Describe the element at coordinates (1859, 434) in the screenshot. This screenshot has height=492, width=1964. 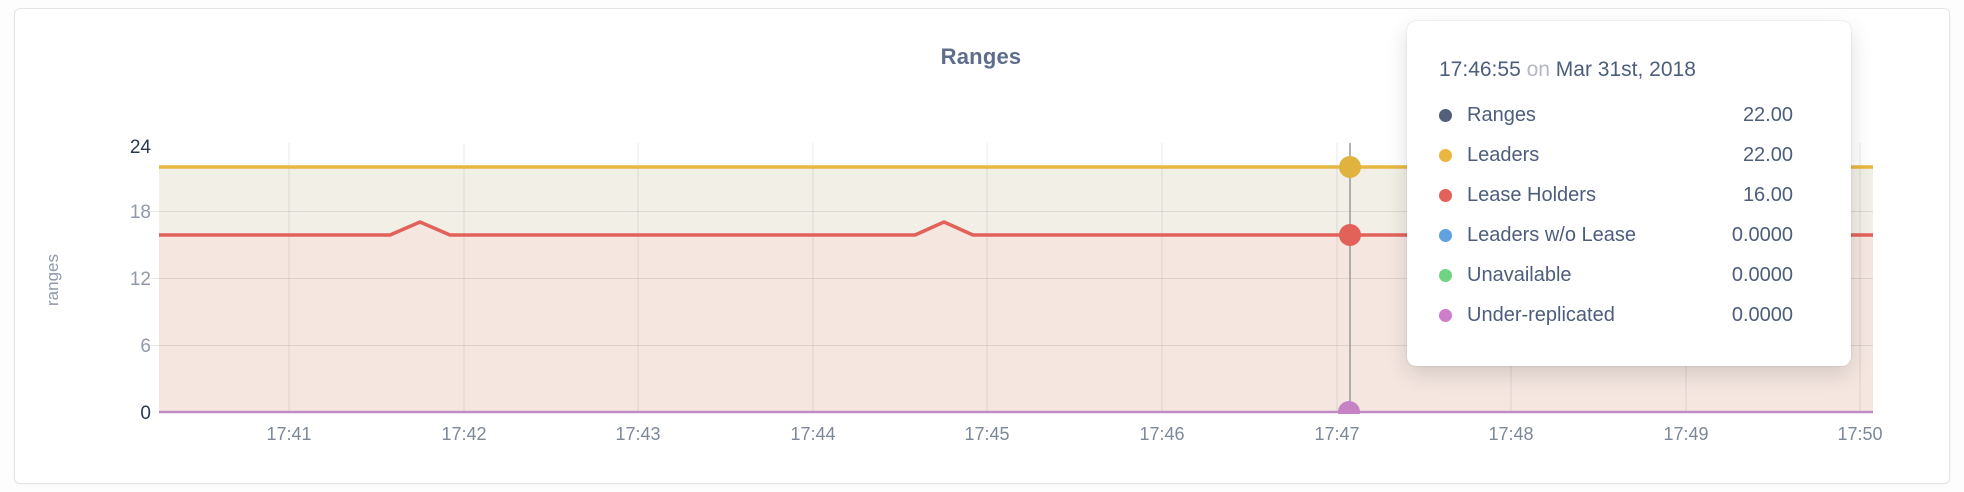
I see `x-tick-label: 17:50` at that location.